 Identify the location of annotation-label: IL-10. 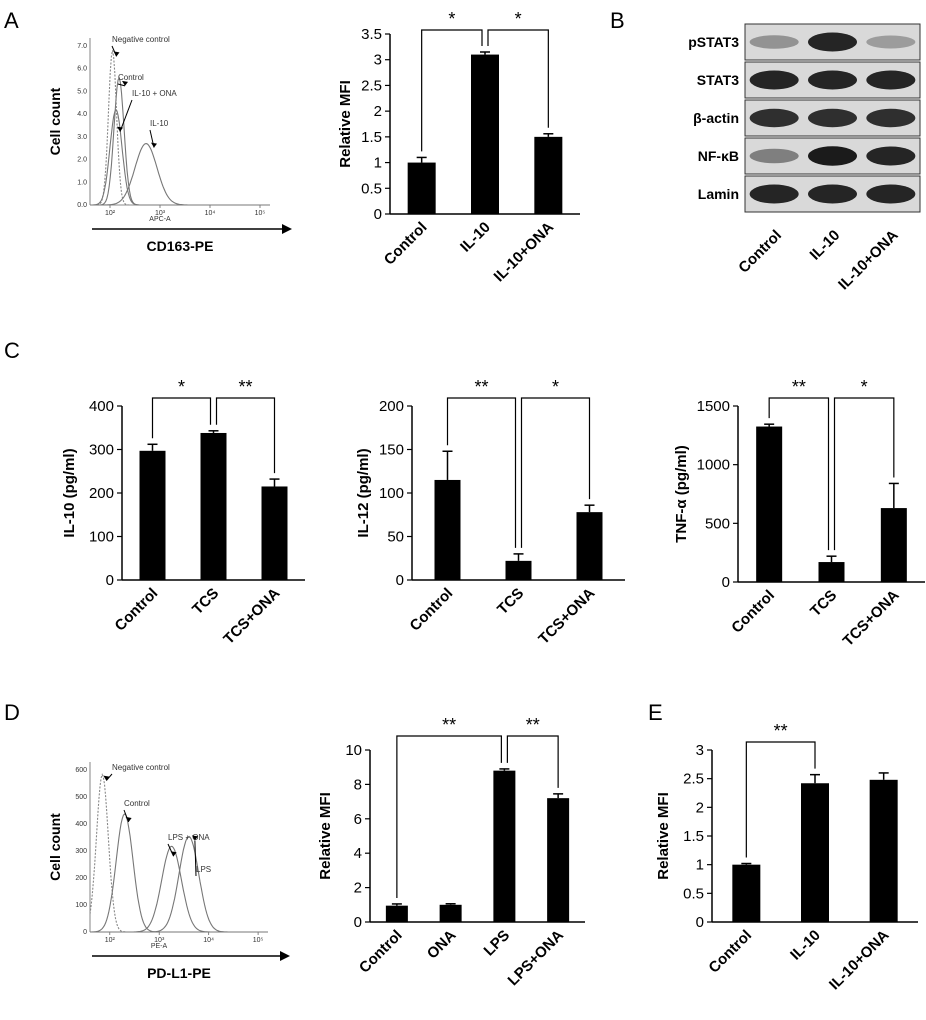
(159, 123).